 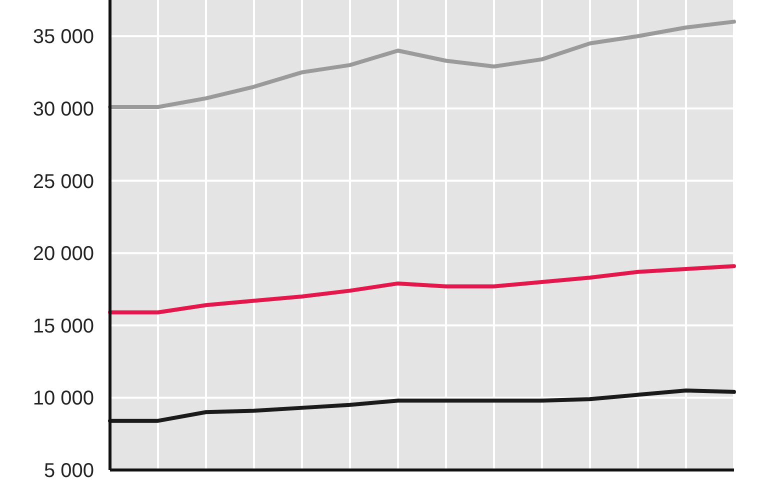 What do you see at coordinates (422, 289) in the screenshot?
I see `line-series` at bounding box center [422, 289].